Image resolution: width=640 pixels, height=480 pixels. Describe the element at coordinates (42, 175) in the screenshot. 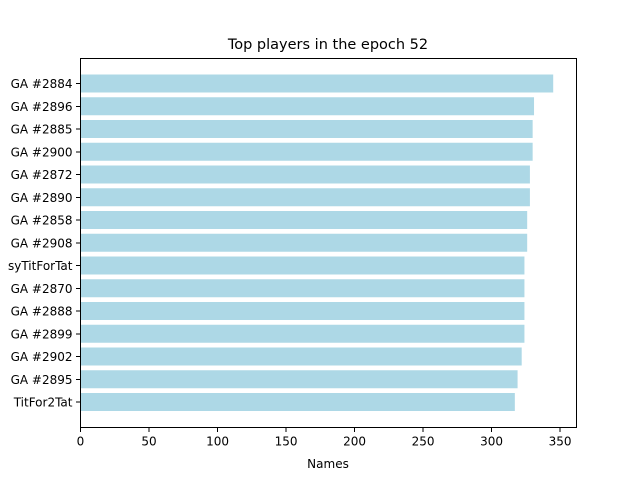

I see `y-tick-label: GA #2872` at that location.